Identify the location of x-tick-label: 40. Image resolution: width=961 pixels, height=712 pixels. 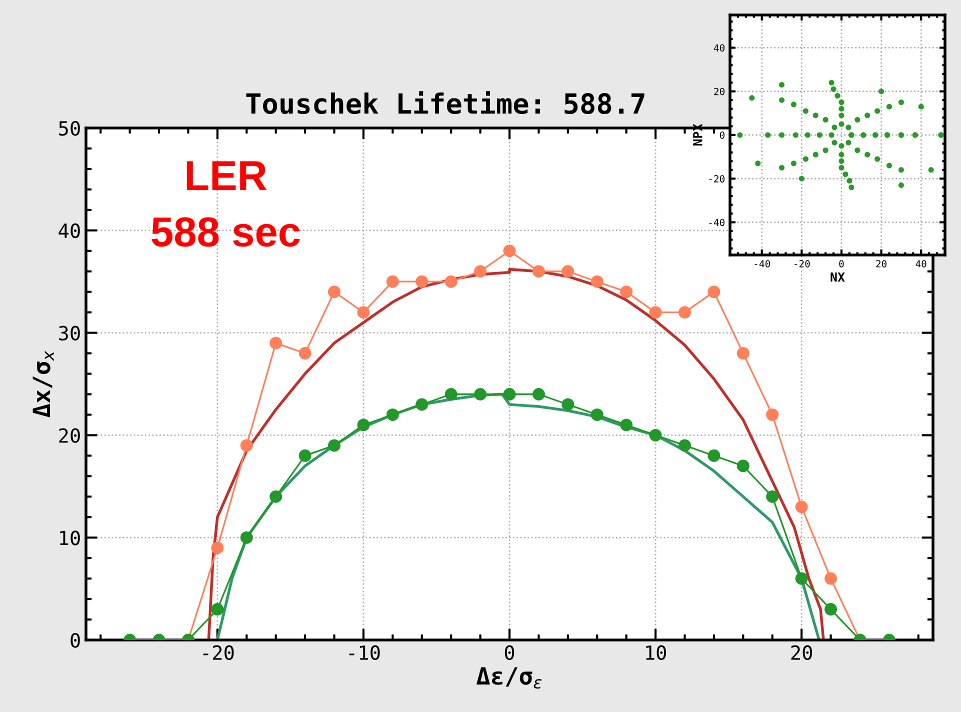
(921, 264).